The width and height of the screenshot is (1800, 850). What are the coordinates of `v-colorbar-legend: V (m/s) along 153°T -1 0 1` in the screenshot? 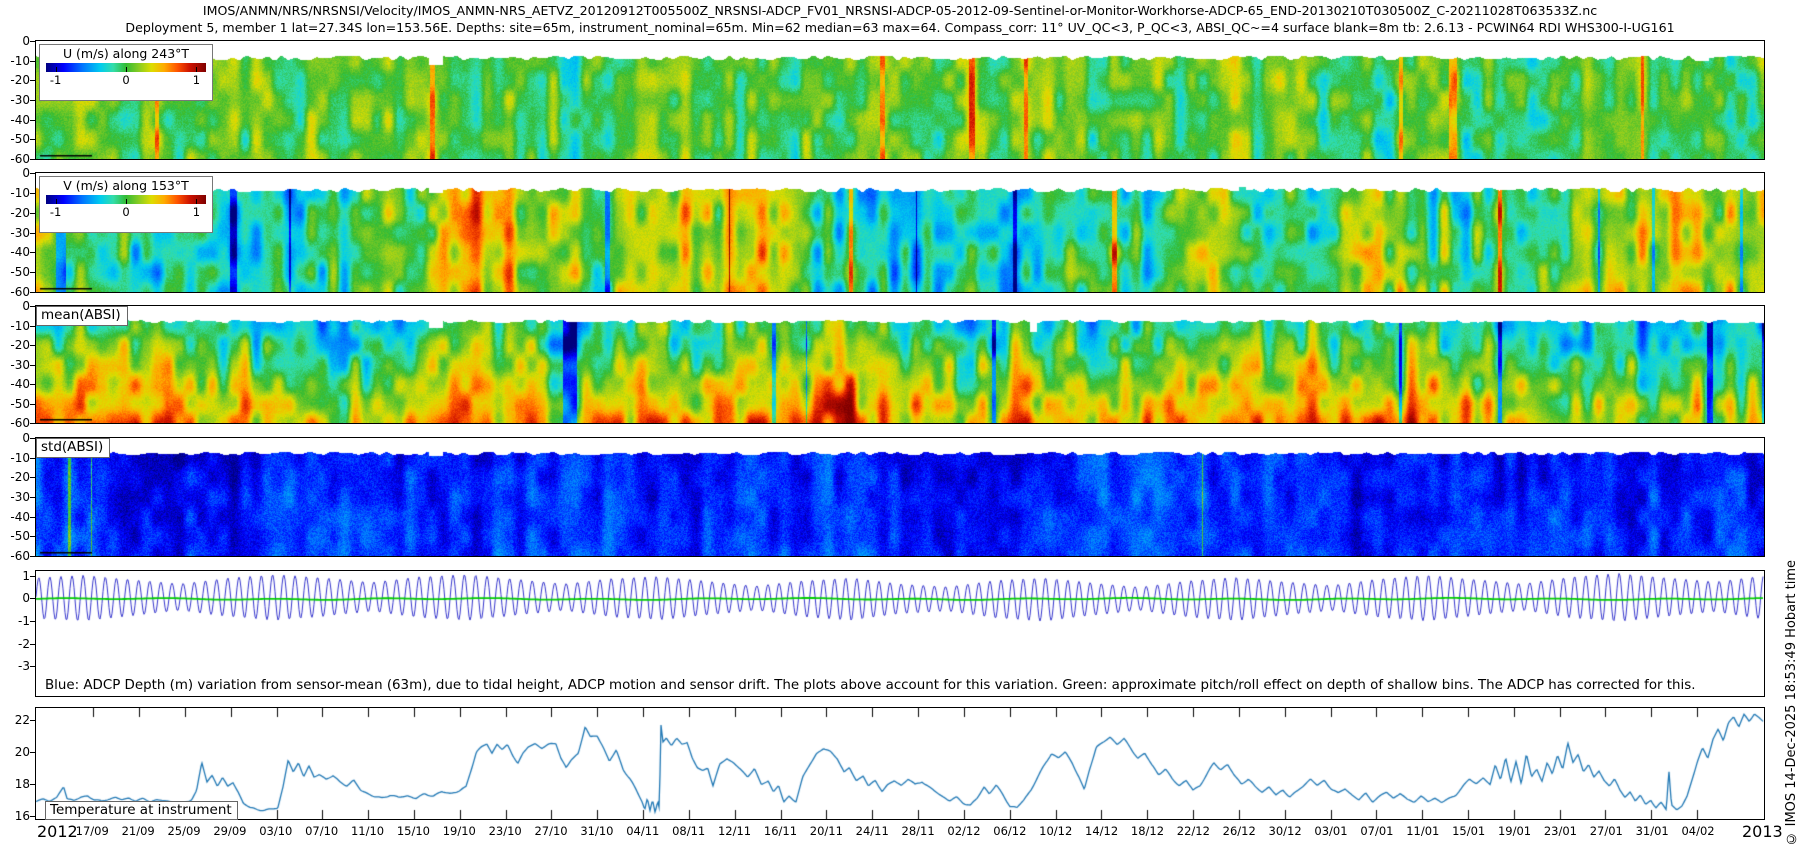 It's located at (126, 204).